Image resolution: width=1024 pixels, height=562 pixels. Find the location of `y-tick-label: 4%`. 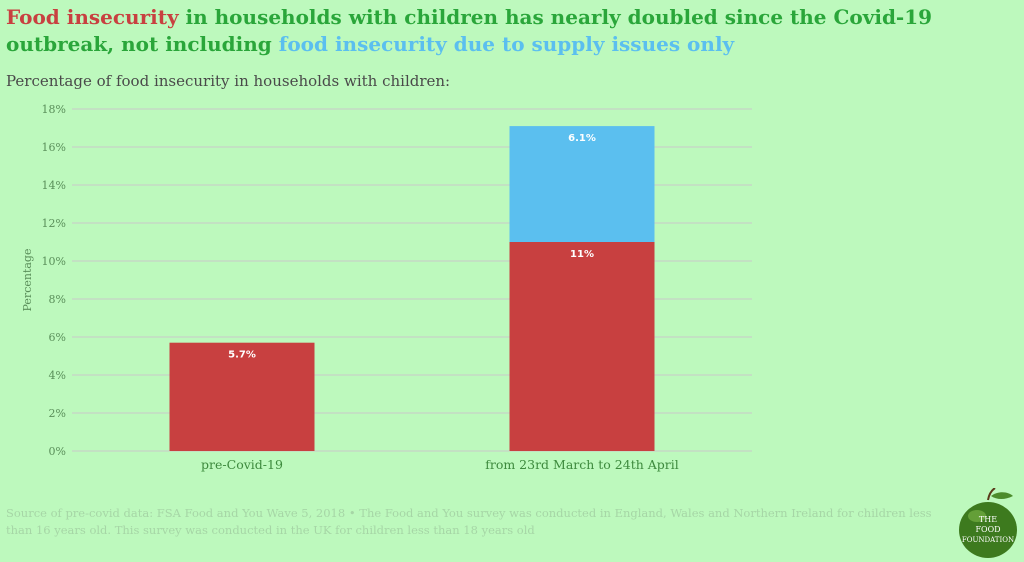

y-tick-label: 4% is located at coordinates (57, 375).